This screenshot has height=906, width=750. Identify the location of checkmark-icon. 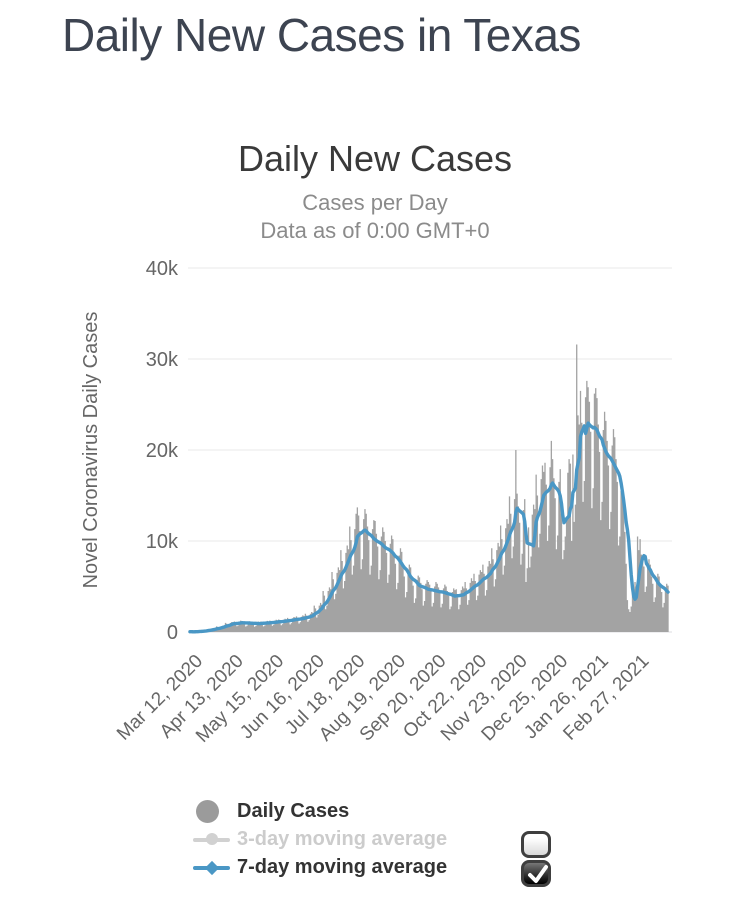
(538, 874).